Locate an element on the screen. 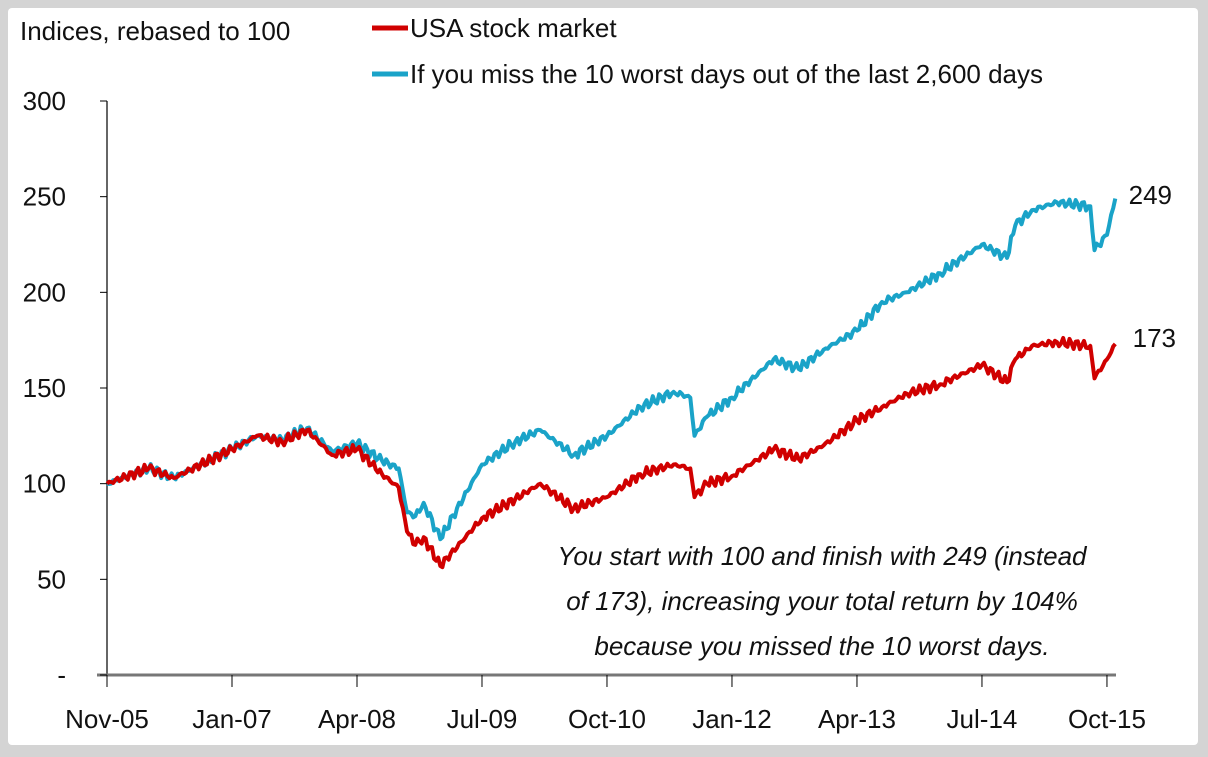  legend-label-usa: USA stock market is located at coordinates (513, 28).